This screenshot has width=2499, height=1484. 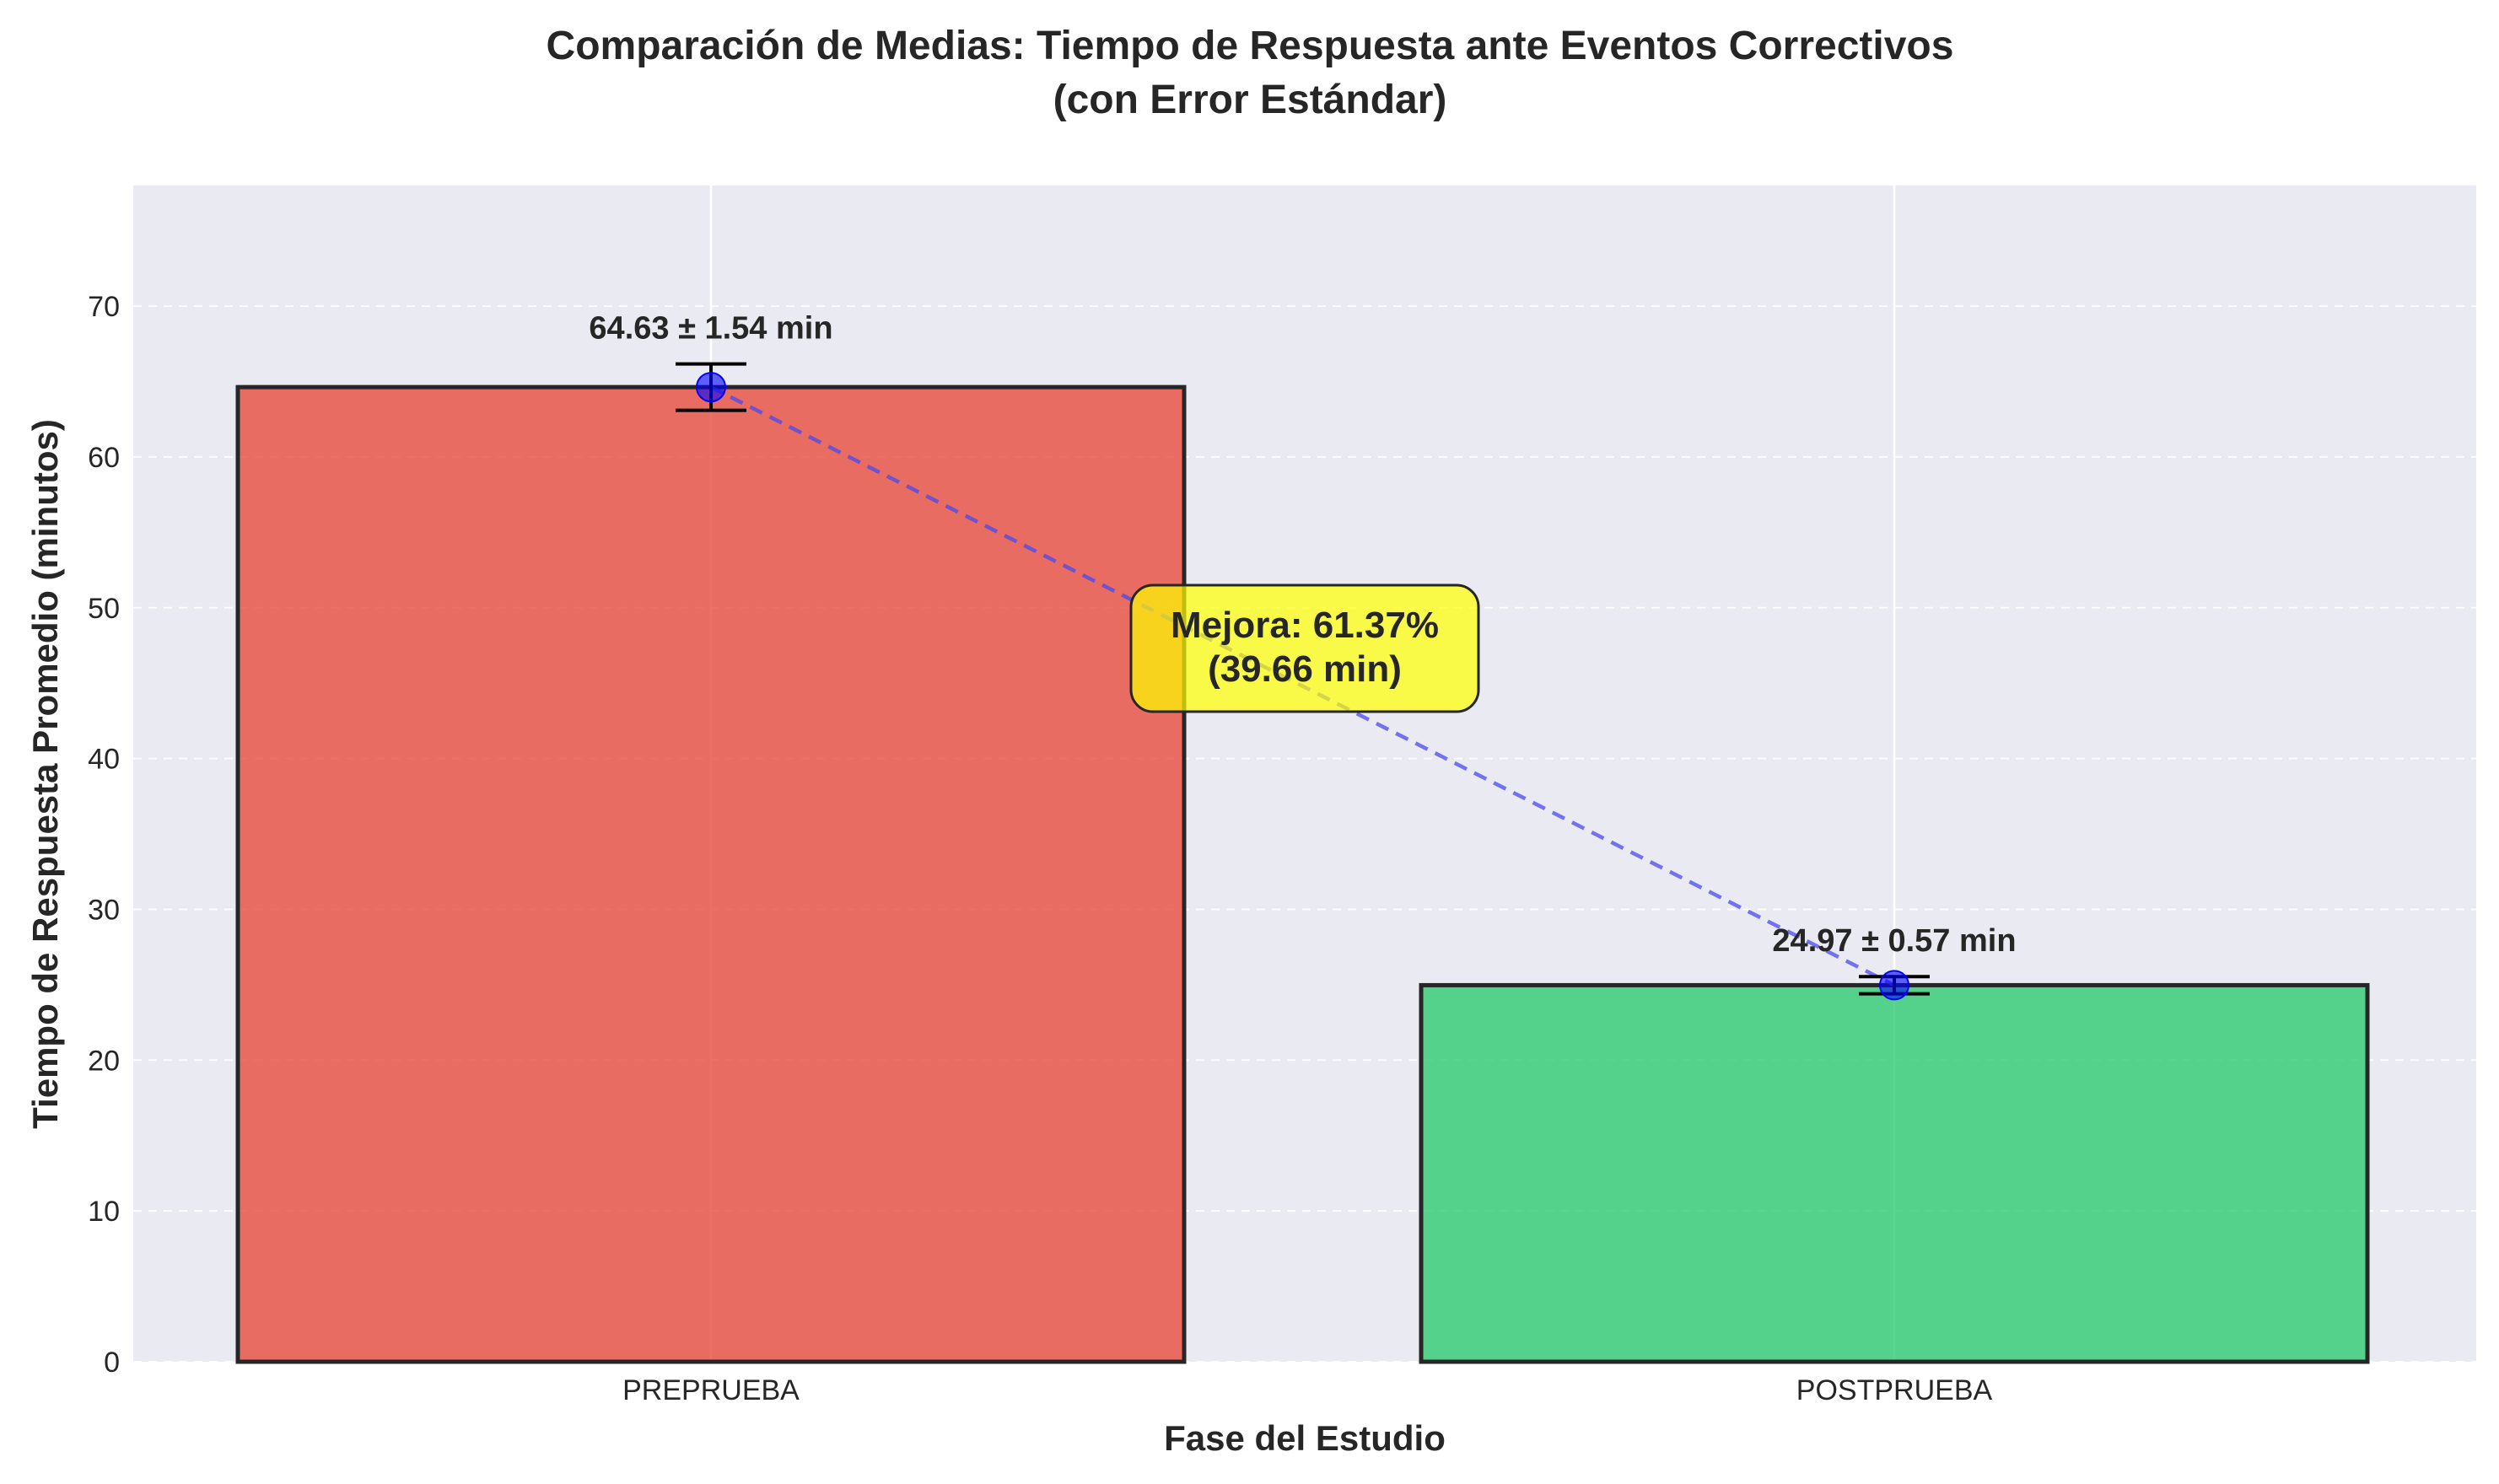 I want to click on x-tick-label-preprueba: PREPRUEBA, so click(x=711, y=1390).